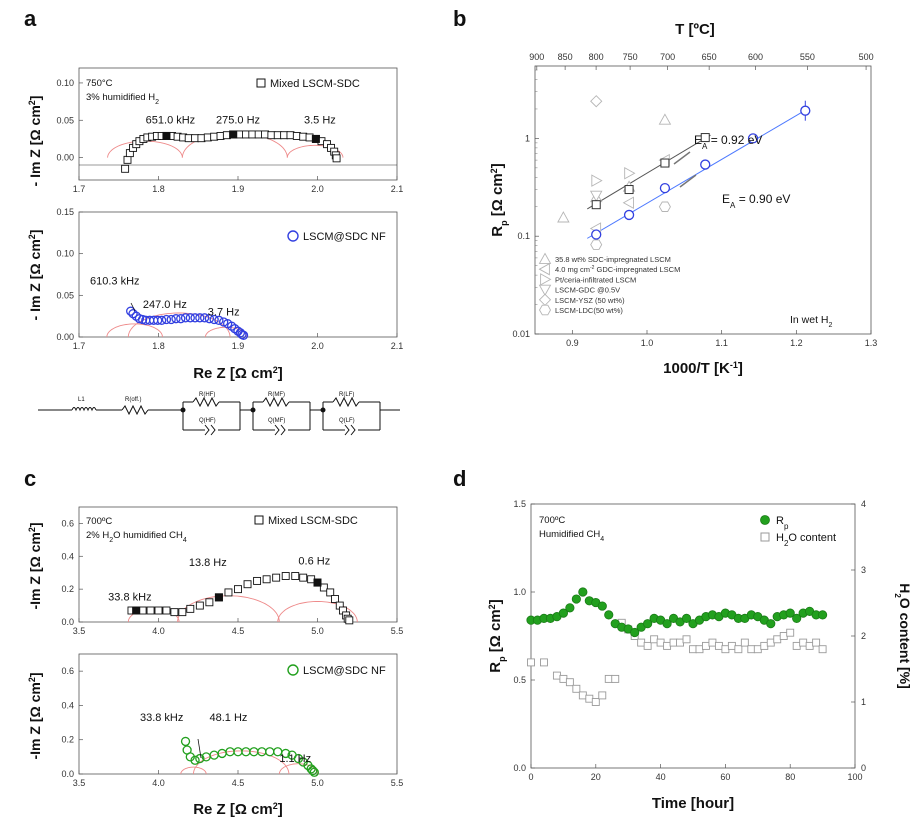  I want to click on top-tick-label: 700, so click(667, 57).